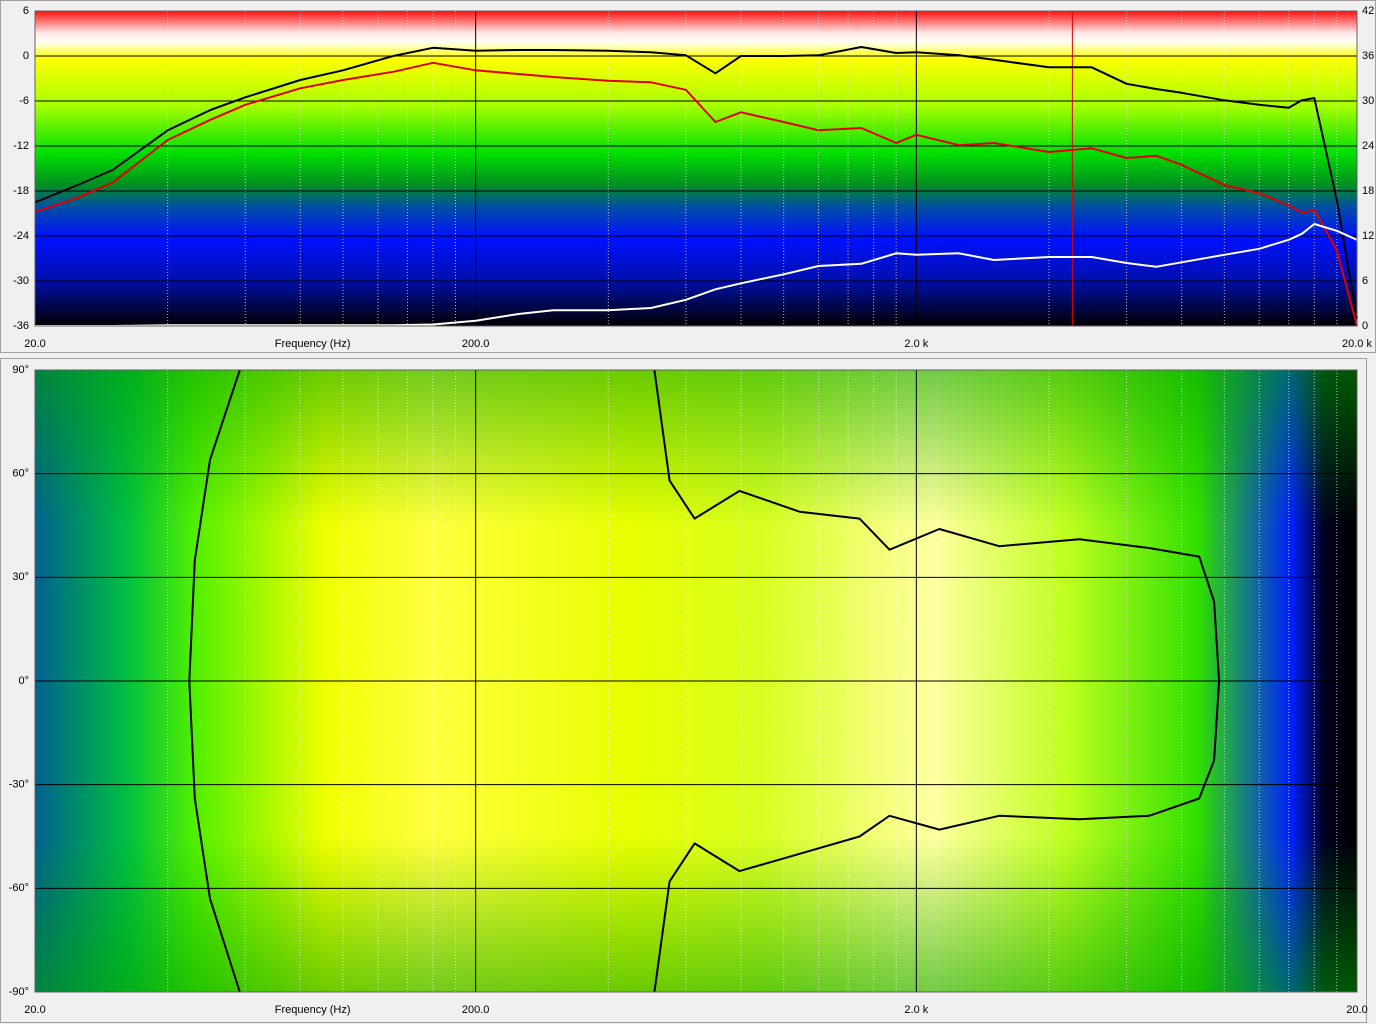 This screenshot has height=1024, width=1376. I want to click on y-tick-label: 6, so click(26, 11).